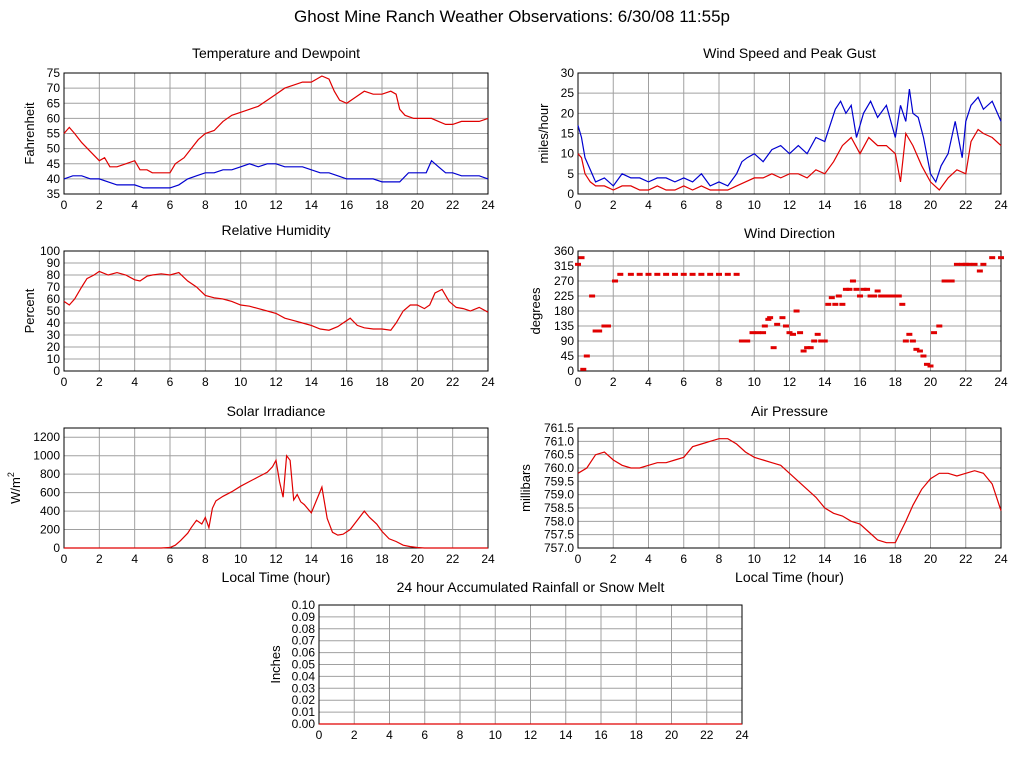  Describe the element at coordinates (564, 311) in the screenshot. I see `y-tick-label: 180` at that location.